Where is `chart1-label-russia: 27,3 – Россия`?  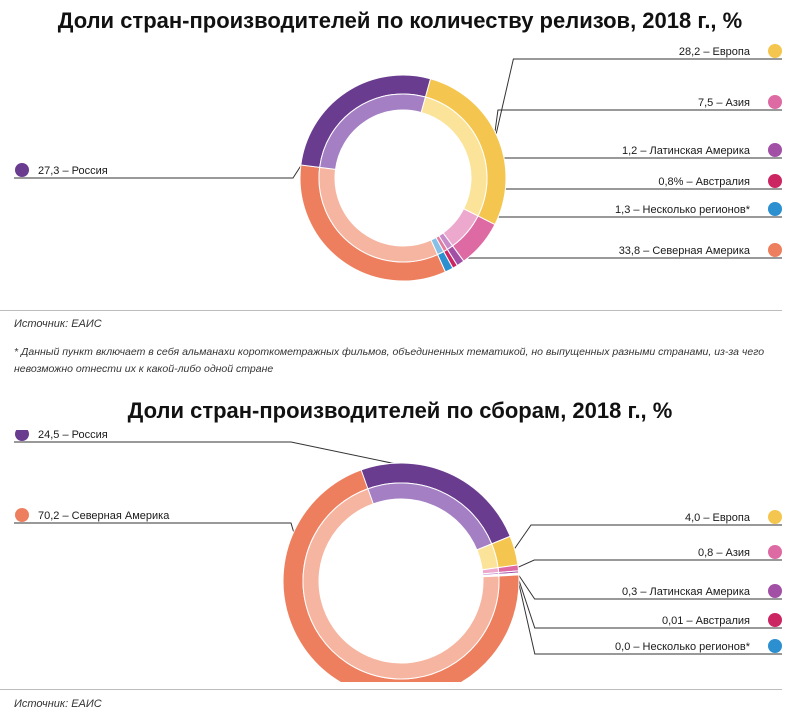
chart1-label-russia: 27,3 – Россия is located at coordinates (73, 171).